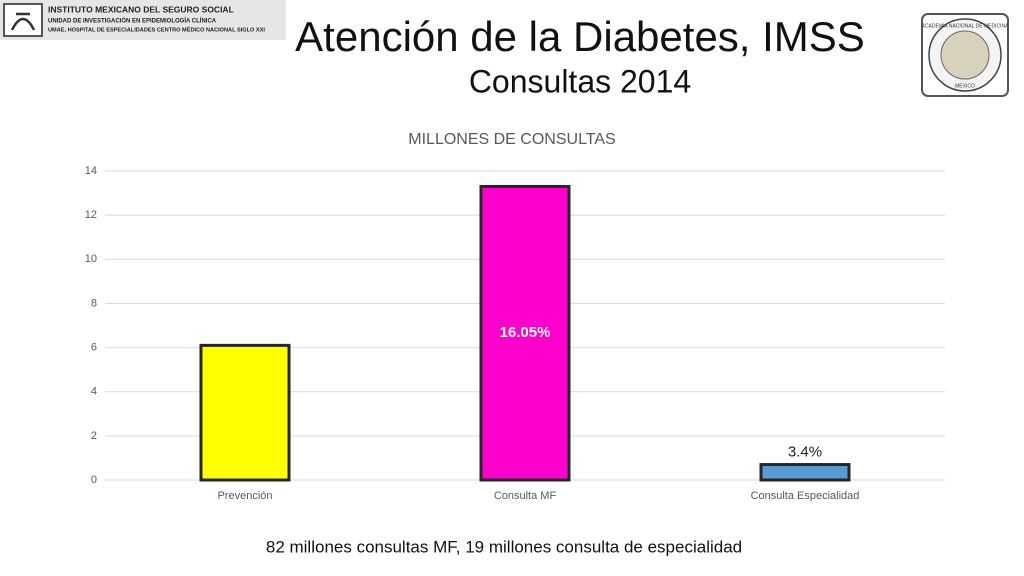 Image resolution: width=1024 pixels, height=576 pixels. Describe the element at coordinates (94, 347) in the screenshot. I see `y-tick-label: 6` at that location.